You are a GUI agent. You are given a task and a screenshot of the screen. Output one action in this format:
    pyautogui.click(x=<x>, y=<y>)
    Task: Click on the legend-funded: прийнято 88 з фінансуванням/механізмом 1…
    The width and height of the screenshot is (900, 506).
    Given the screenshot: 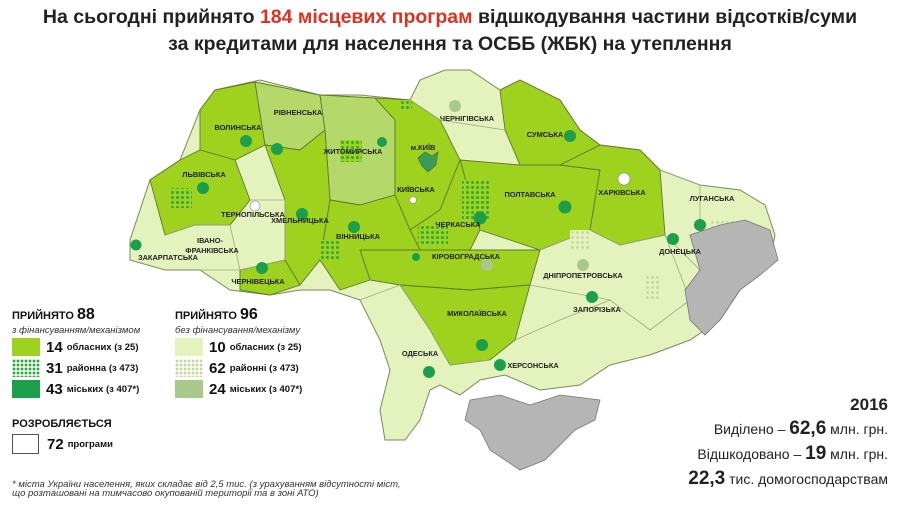 What is the action you would take?
    pyautogui.click(x=76, y=352)
    